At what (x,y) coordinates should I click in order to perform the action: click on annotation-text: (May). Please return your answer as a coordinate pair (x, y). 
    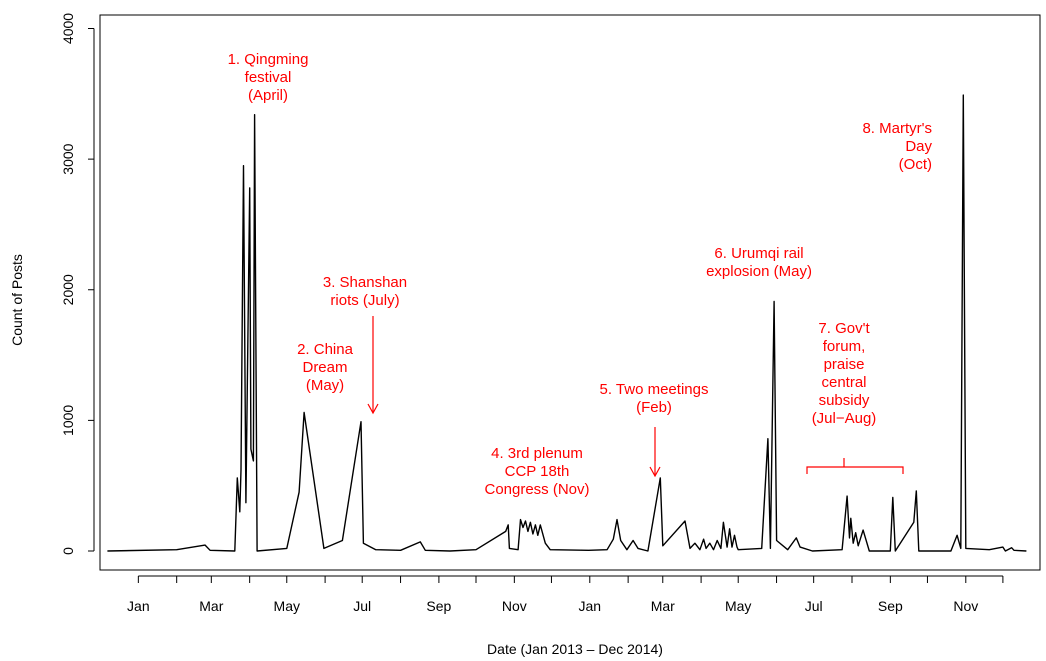
    Looking at the image, I should click on (325, 385).